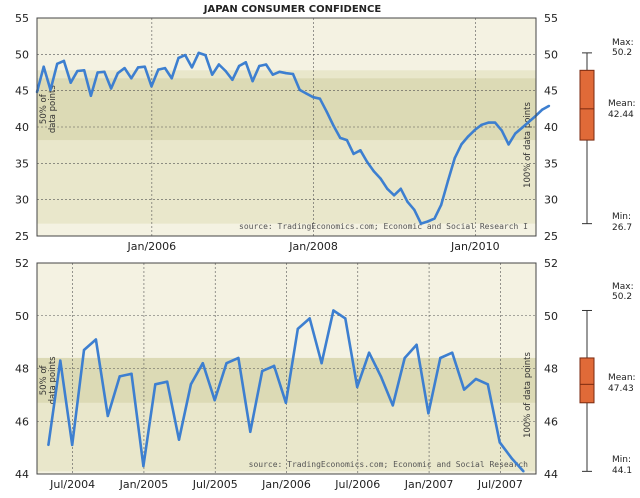 This screenshot has height=498, width=640. What do you see at coordinates (53, 380) in the screenshot?
I see `band-label-line: data points` at bounding box center [53, 380].